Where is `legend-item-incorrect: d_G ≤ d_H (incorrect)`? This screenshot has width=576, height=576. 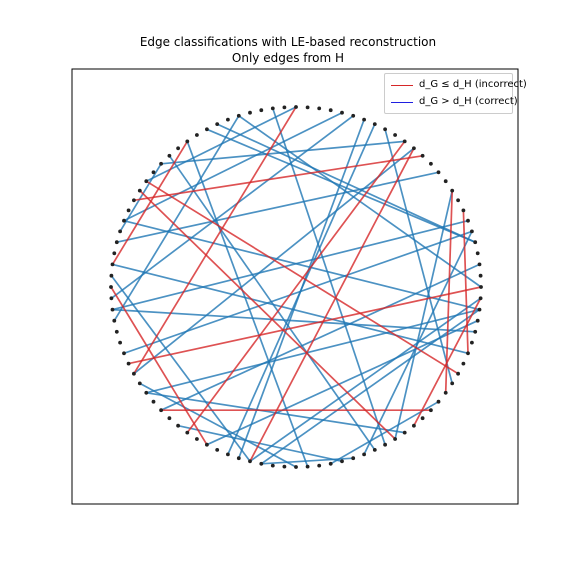
legend-item-incorrect: d_G ≤ d_H (incorrect) is located at coordinates (459, 85).